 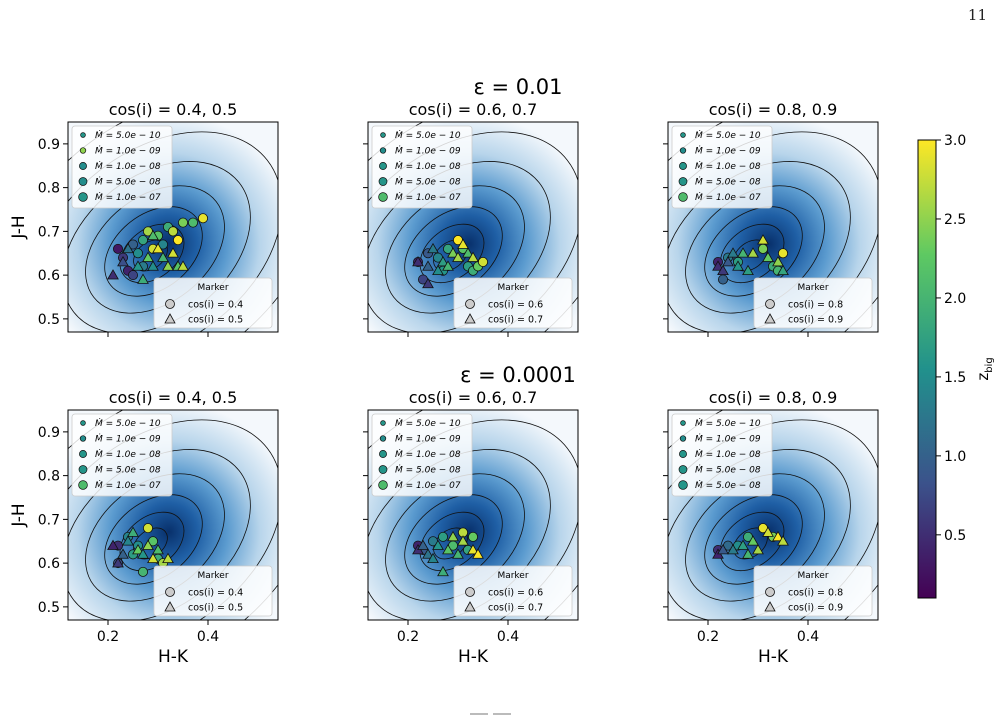 What do you see at coordinates (927, 369) in the screenshot?
I see `colorbar-gradient` at bounding box center [927, 369].